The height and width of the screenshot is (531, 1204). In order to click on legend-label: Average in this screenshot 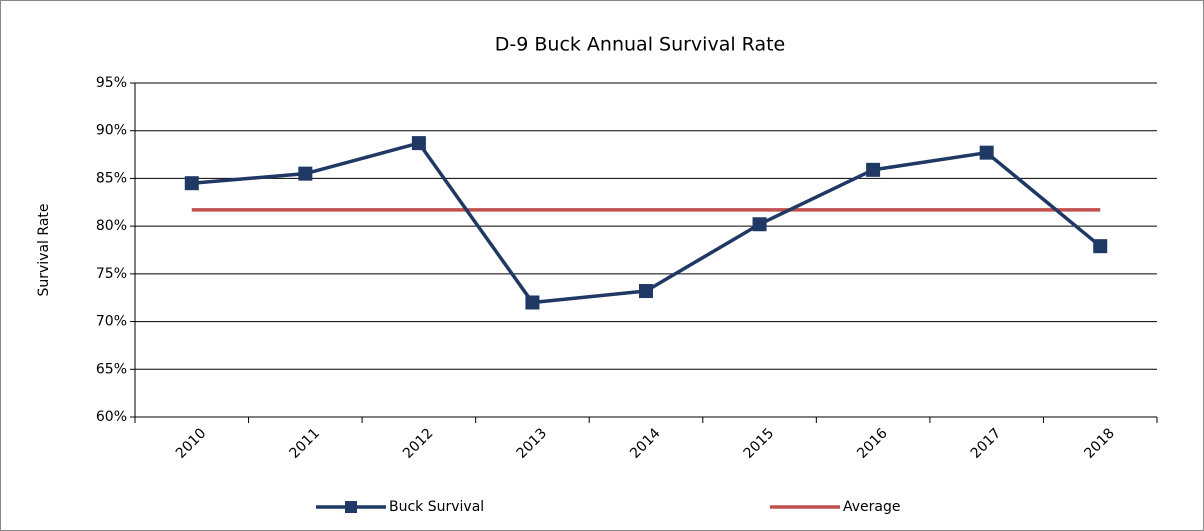, I will do `click(872, 507)`.